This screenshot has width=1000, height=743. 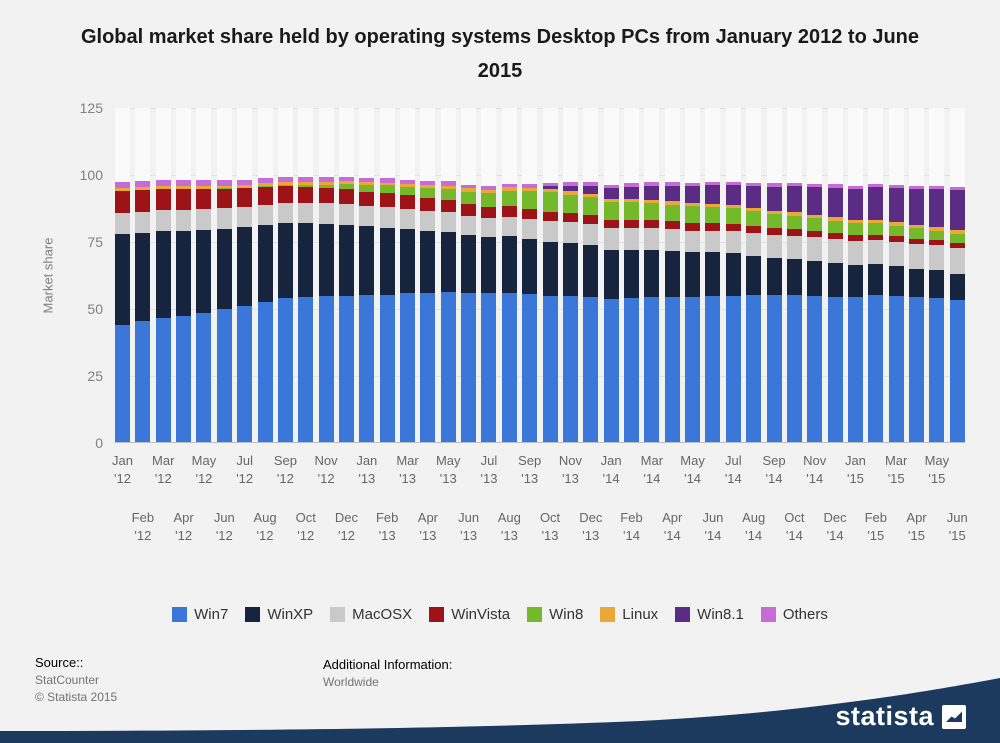 I want to click on legend-item-winxp: WinXP, so click(x=279, y=614).